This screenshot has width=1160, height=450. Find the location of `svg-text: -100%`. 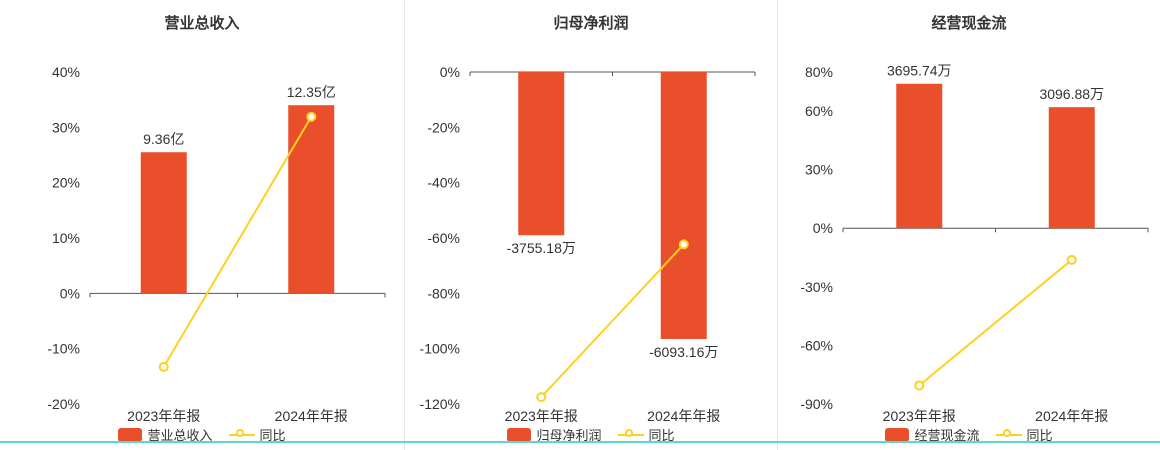

svg-text: -100% is located at coordinates (440, 349).